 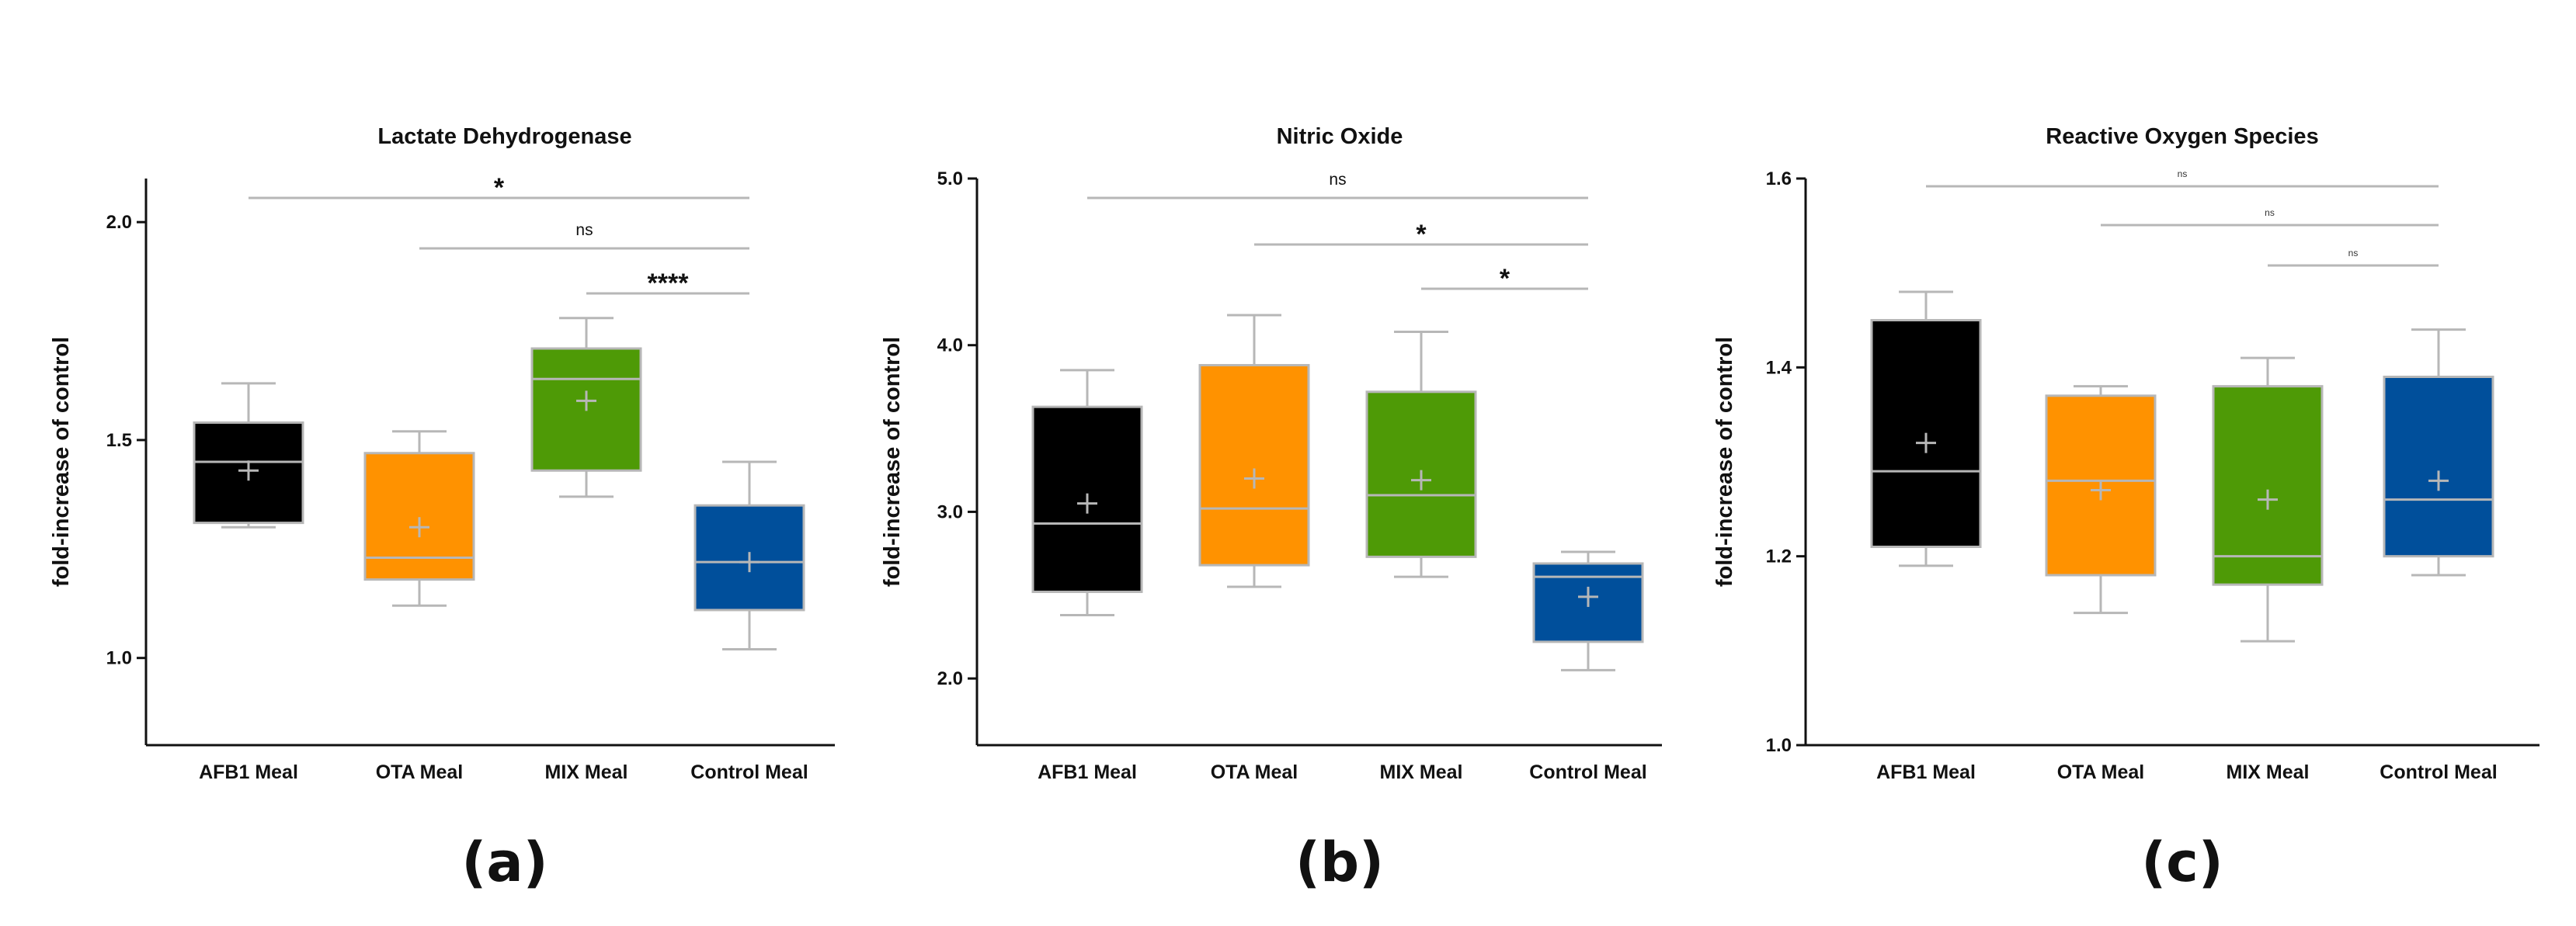 What do you see at coordinates (2182, 136) in the screenshot?
I see `chart-title: Reactive Oxygen Species` at bounding box center [2182, 136].